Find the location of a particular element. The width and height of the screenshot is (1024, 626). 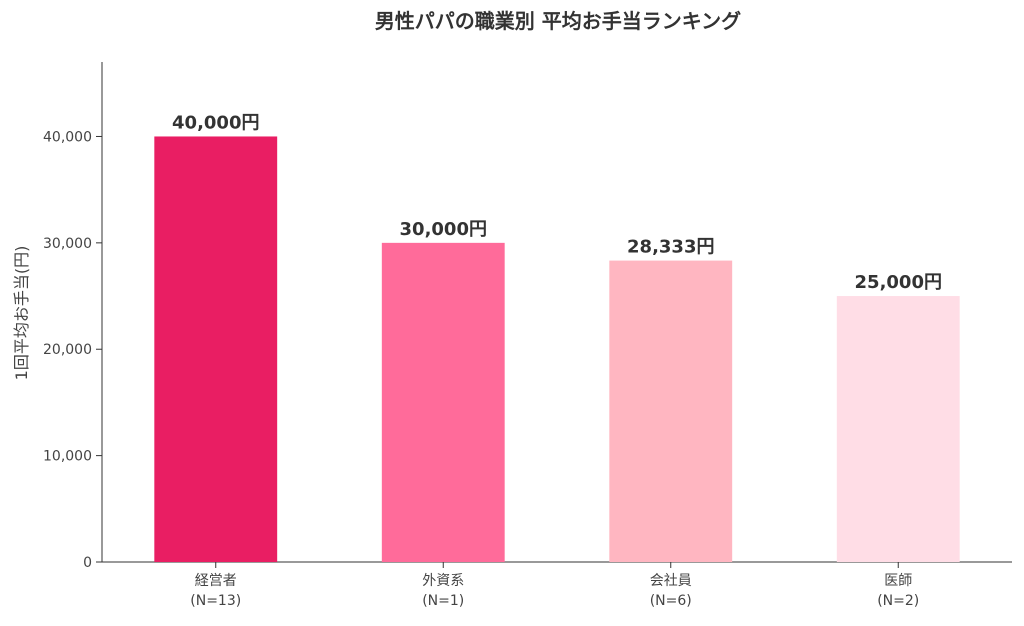

bar-value-label: 30,000円 is located at coordinates (443, 229).